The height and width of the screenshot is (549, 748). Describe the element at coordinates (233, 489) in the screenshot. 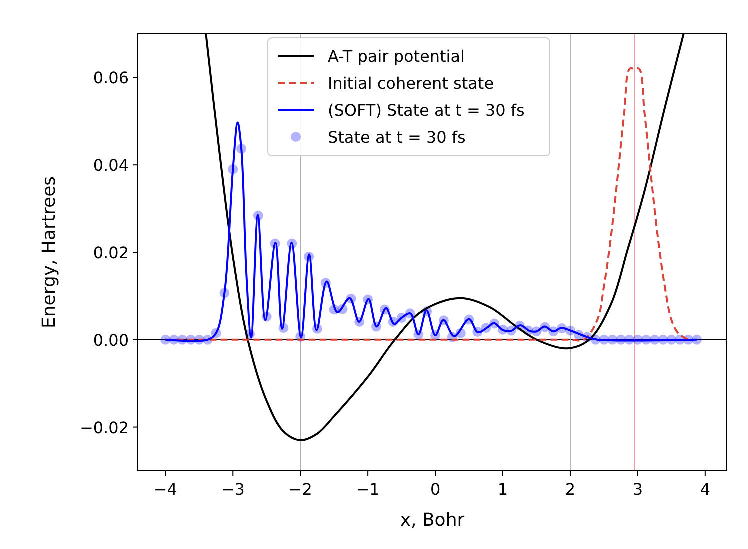

I see `x-tick-label: −3` at that location.